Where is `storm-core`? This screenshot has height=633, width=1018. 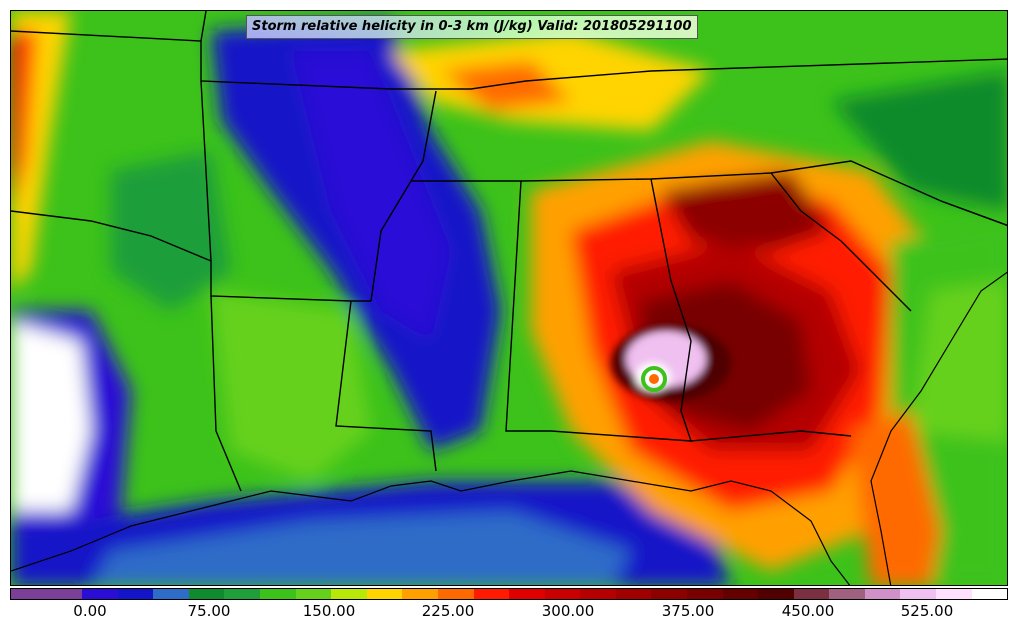 storm-core is located at coordinates (671, 363).